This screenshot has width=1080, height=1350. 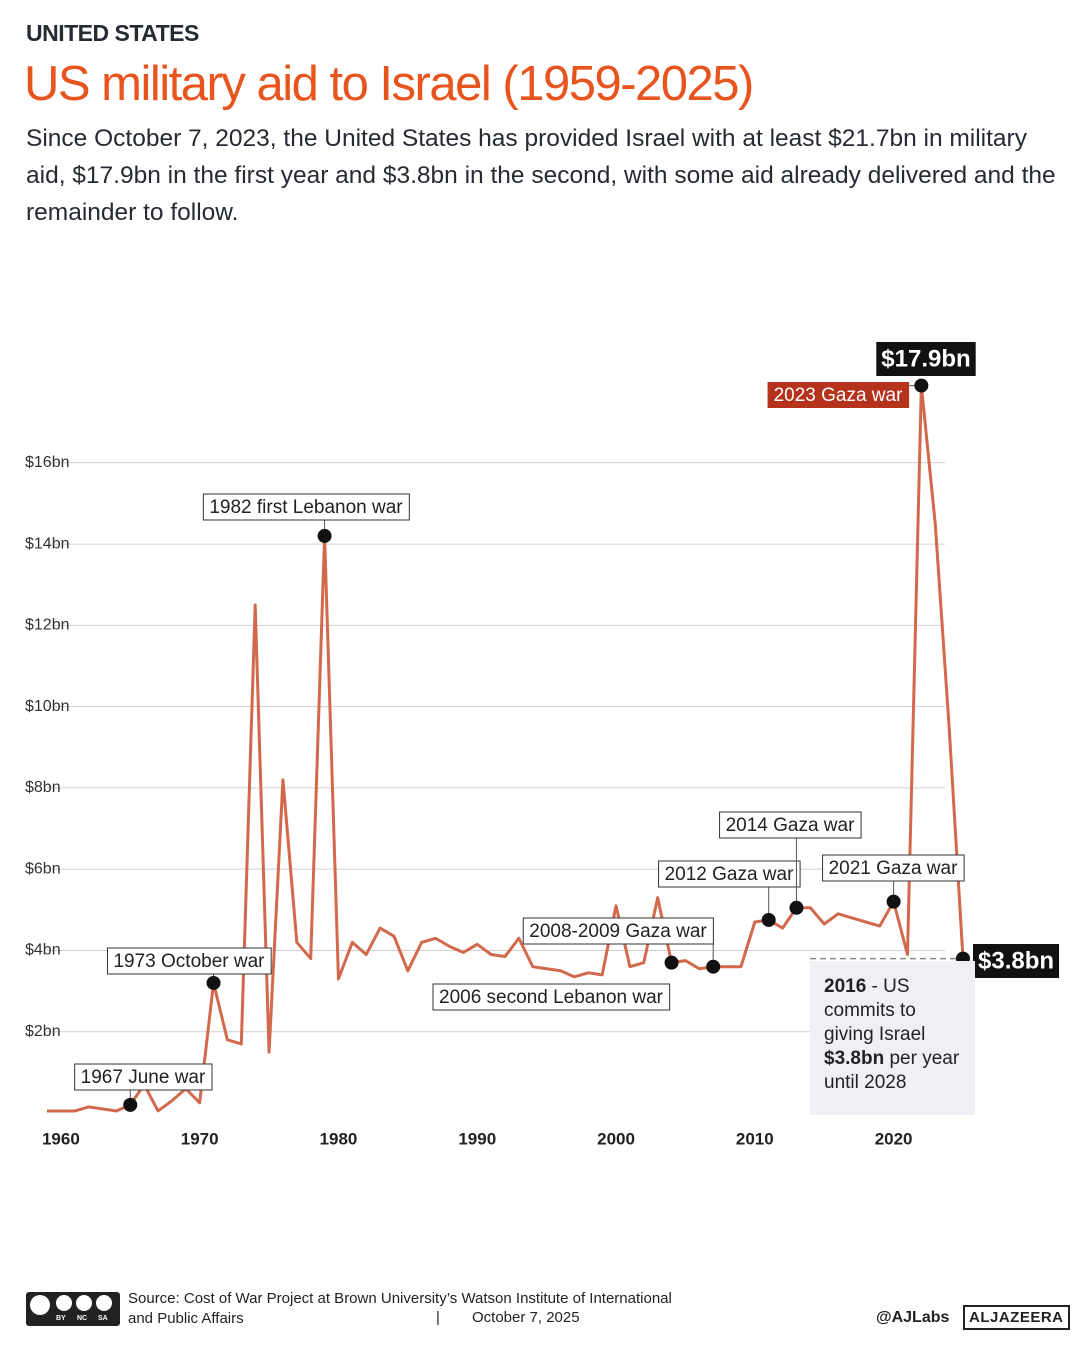 I want to click on callout-label: $17.9bn, so click(x=925, y=358).